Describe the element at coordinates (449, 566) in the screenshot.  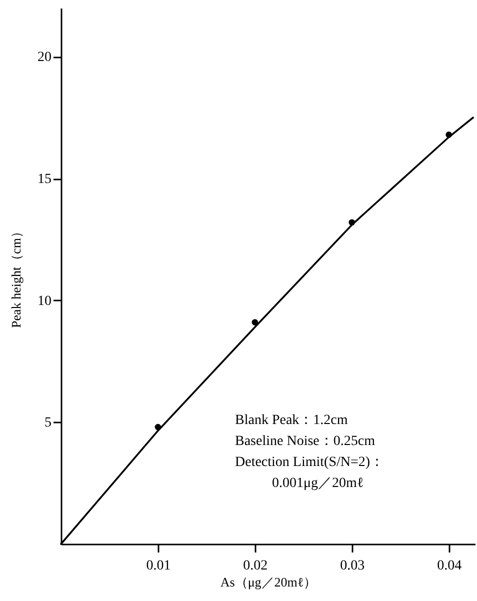
I see `x-tick-label: 0.04` at that location.